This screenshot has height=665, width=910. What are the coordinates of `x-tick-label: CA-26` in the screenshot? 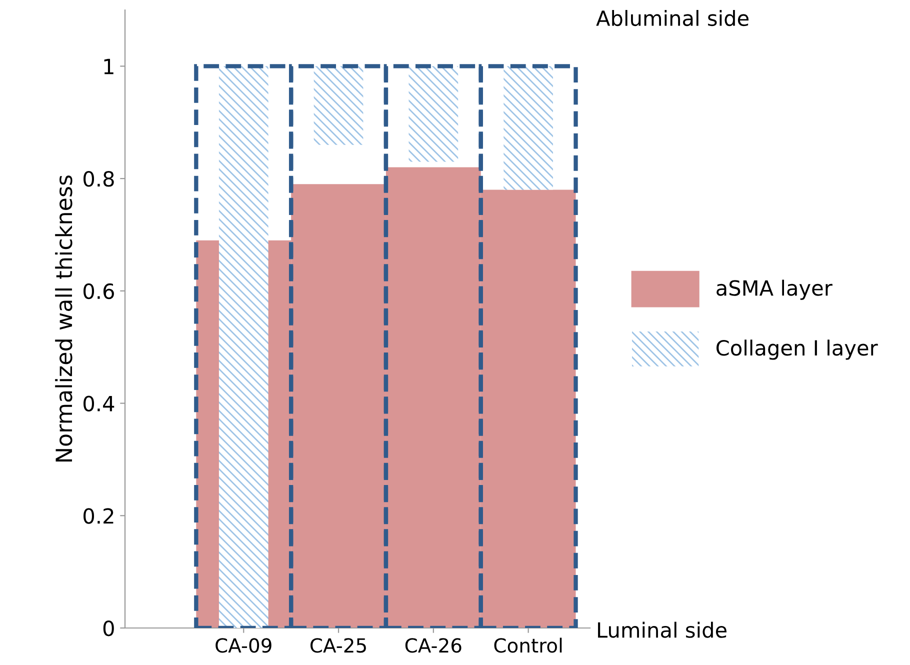 It's located at (433, 645).